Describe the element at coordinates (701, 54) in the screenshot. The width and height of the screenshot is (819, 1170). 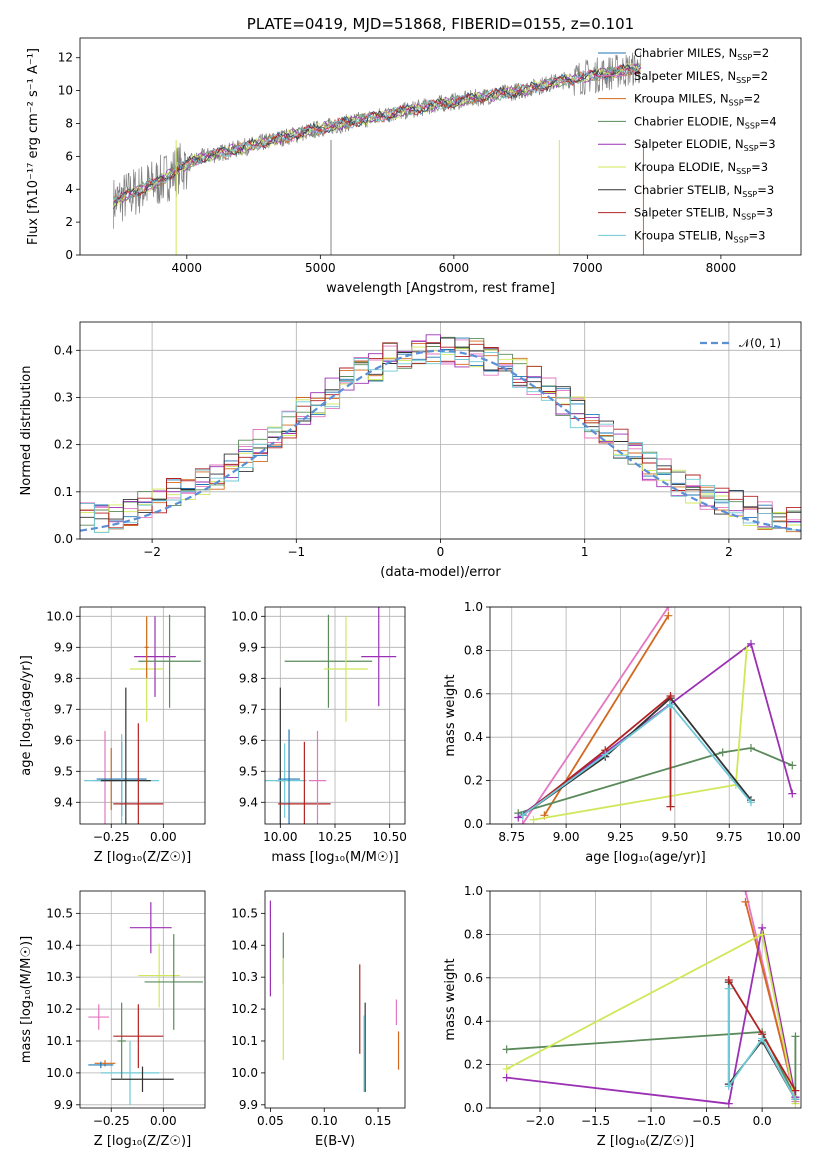
I see `legend-entry: Chabrier MILES, NSSP=2` at that location.